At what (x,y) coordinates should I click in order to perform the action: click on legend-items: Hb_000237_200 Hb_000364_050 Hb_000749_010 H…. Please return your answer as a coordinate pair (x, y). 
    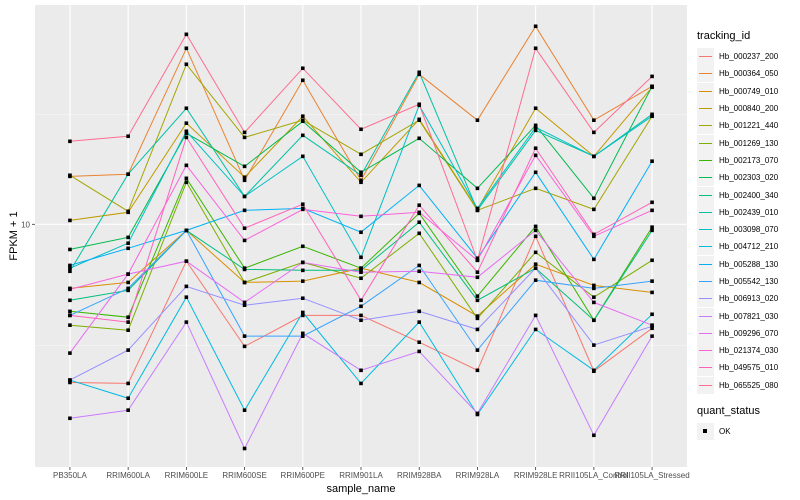
    Looking at the image, I should click on (737, 221).